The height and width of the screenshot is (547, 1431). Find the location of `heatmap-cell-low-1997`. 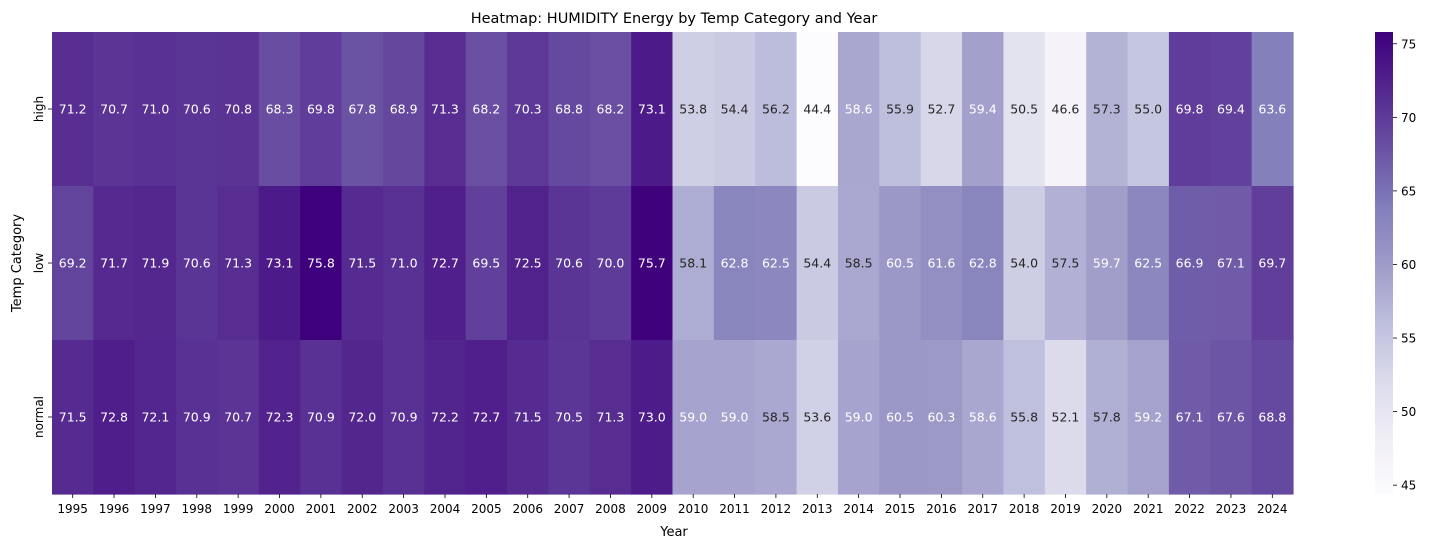

heatmap-cell-low-1997 is located at coordinates (155, 263).